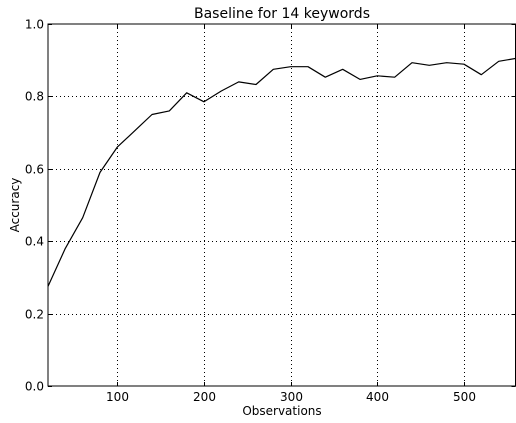 This screenshot has width=516, height=423. I want to click on y-tick-label: 0.6, so click(34, 170).